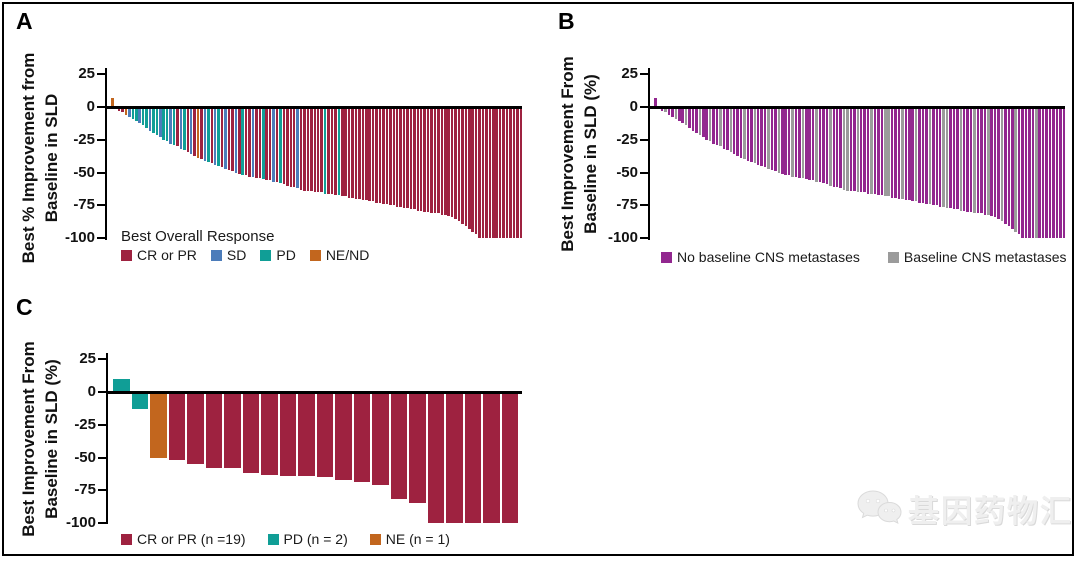 This screenshot has width=1080, height=564. I want to click on legend-item: NE/ND, so click(339, 255).